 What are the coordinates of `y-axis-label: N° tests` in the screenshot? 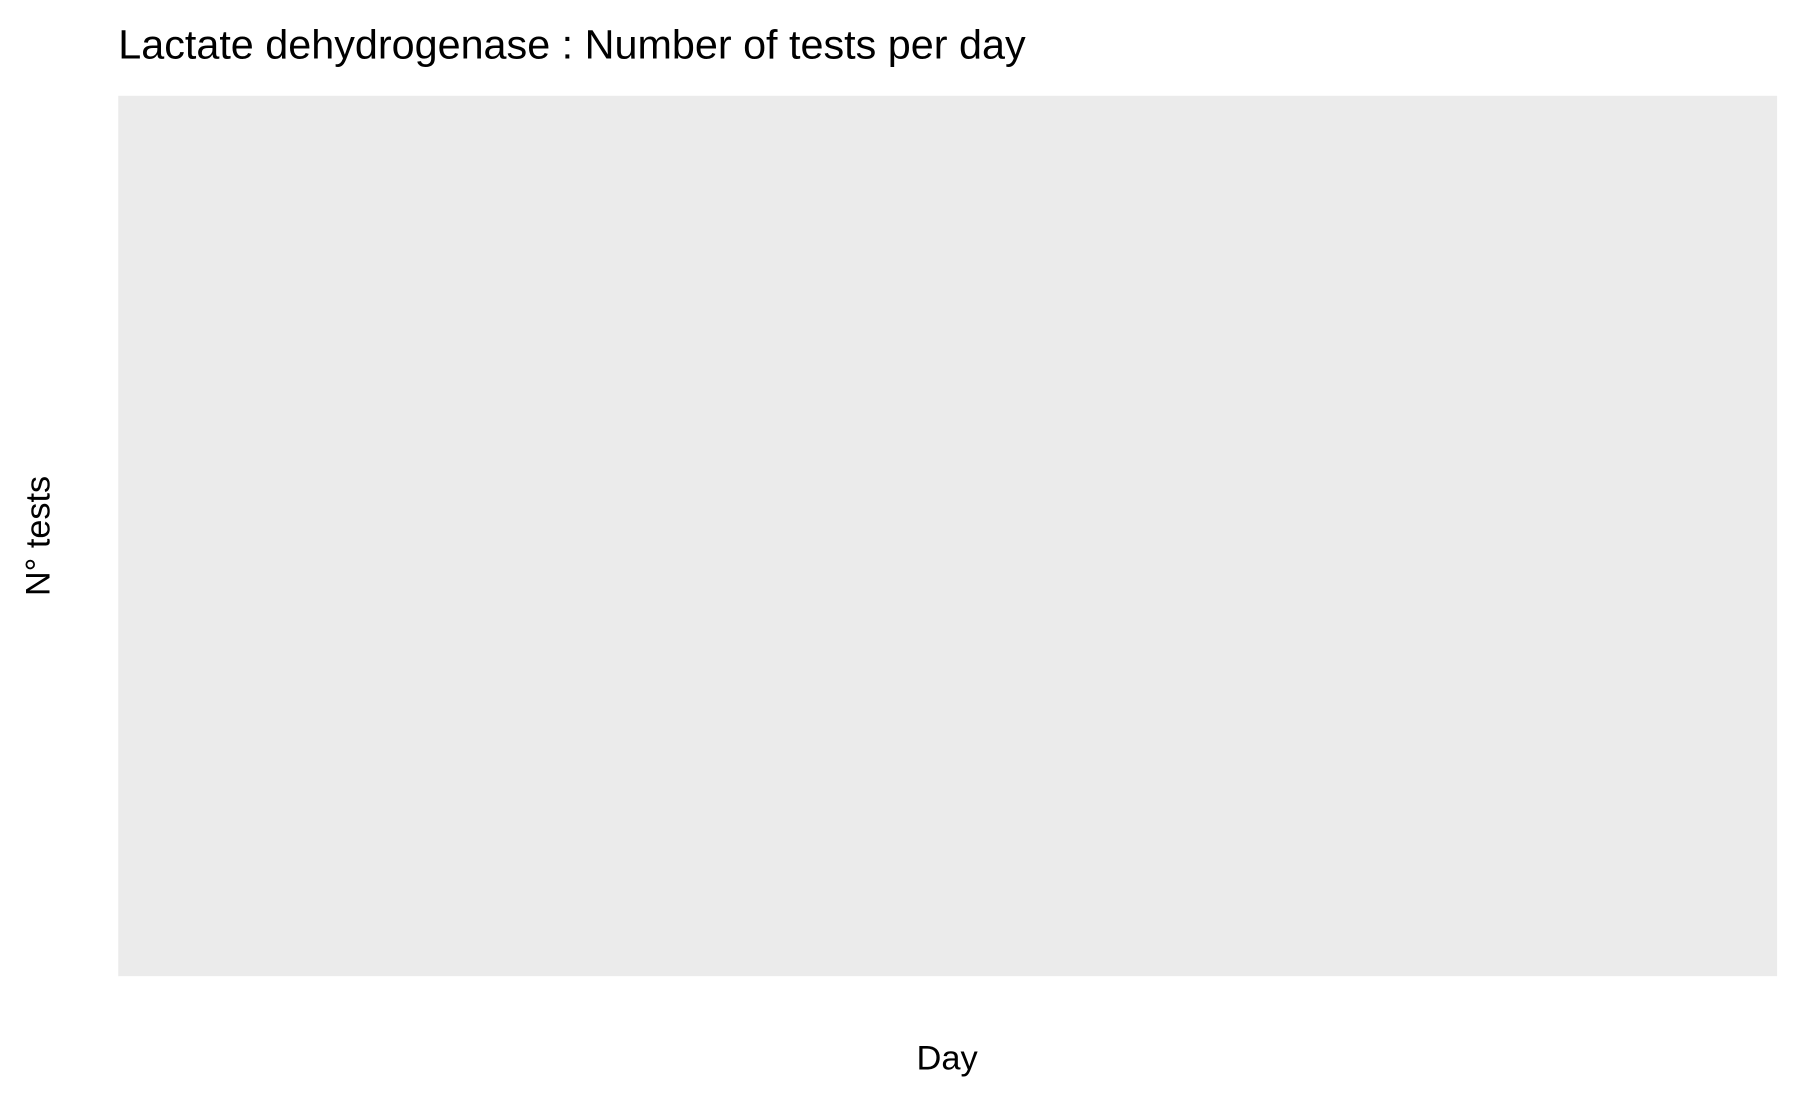 It's located at (38, 536).